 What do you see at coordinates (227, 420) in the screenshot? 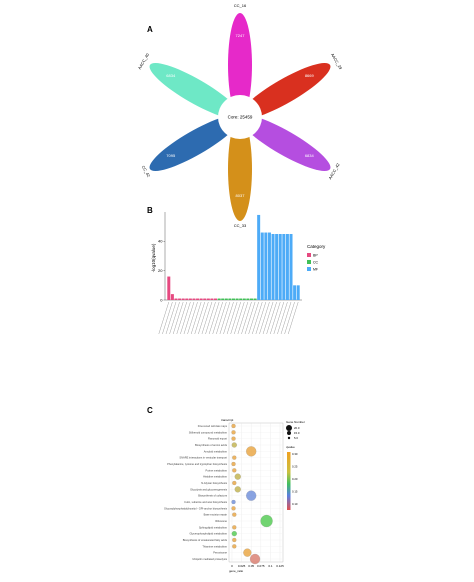
I see `bubble-title: transcript` at bounding box center [227, 420].